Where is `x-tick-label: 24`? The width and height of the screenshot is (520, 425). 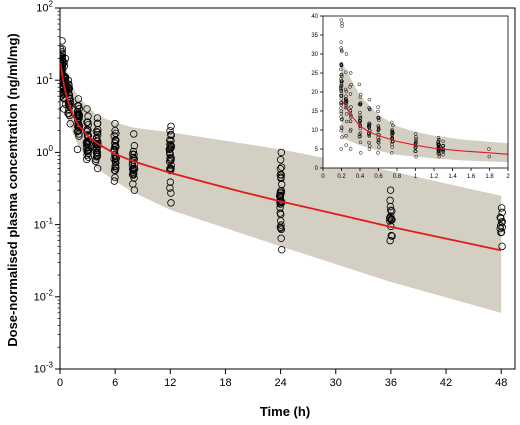 x-tick-label: 24 is located at coordinates (280, 383).